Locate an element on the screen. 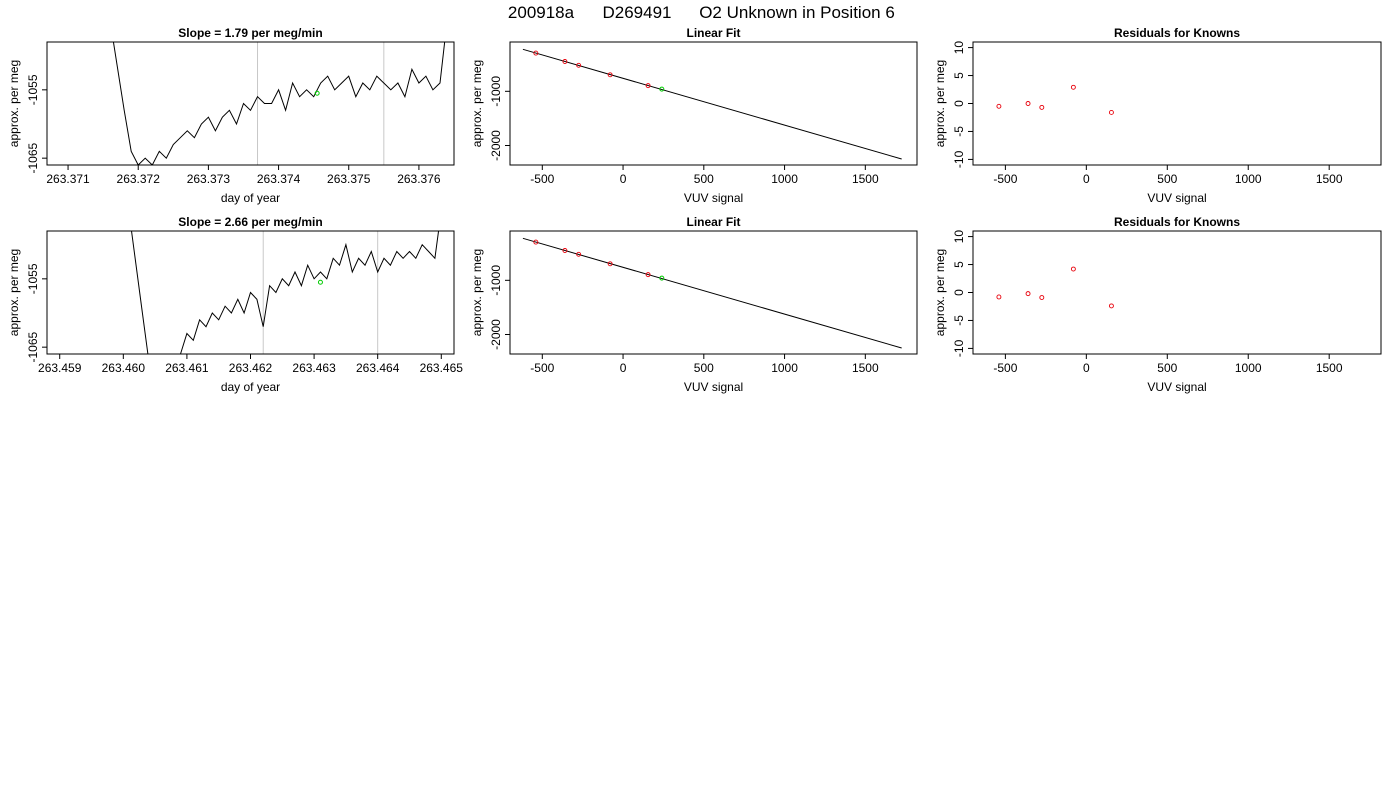  figure-title-run: 200918a is located at coordinates (541, 12).